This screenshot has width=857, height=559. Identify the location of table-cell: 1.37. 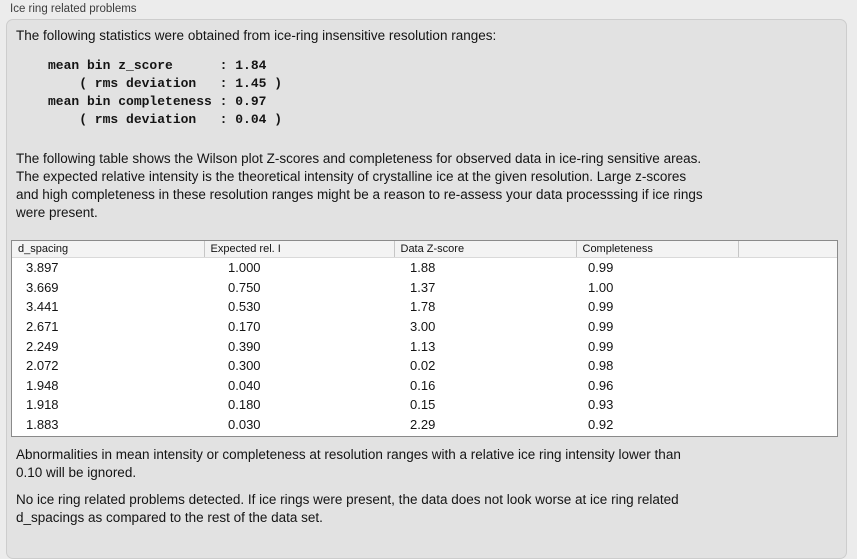
(423, 287).